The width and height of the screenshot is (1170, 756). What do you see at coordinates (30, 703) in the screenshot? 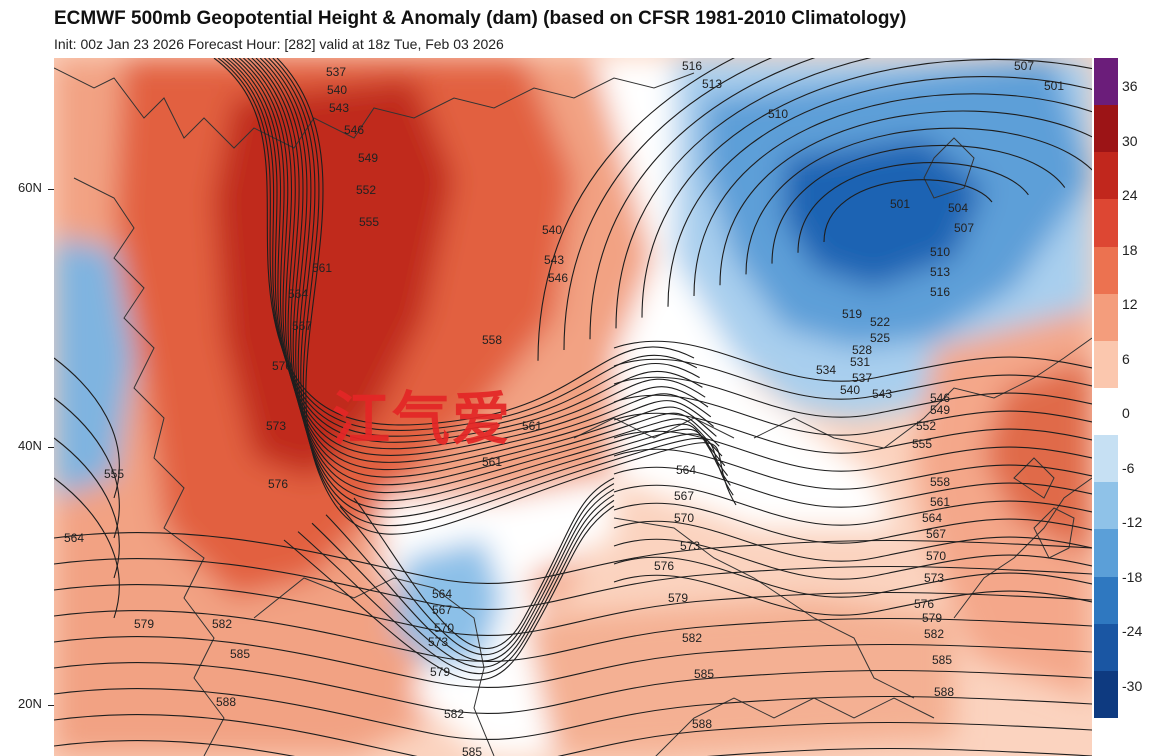
I see `latitude-label-20n: 20N` at bounding box center [30, 703].